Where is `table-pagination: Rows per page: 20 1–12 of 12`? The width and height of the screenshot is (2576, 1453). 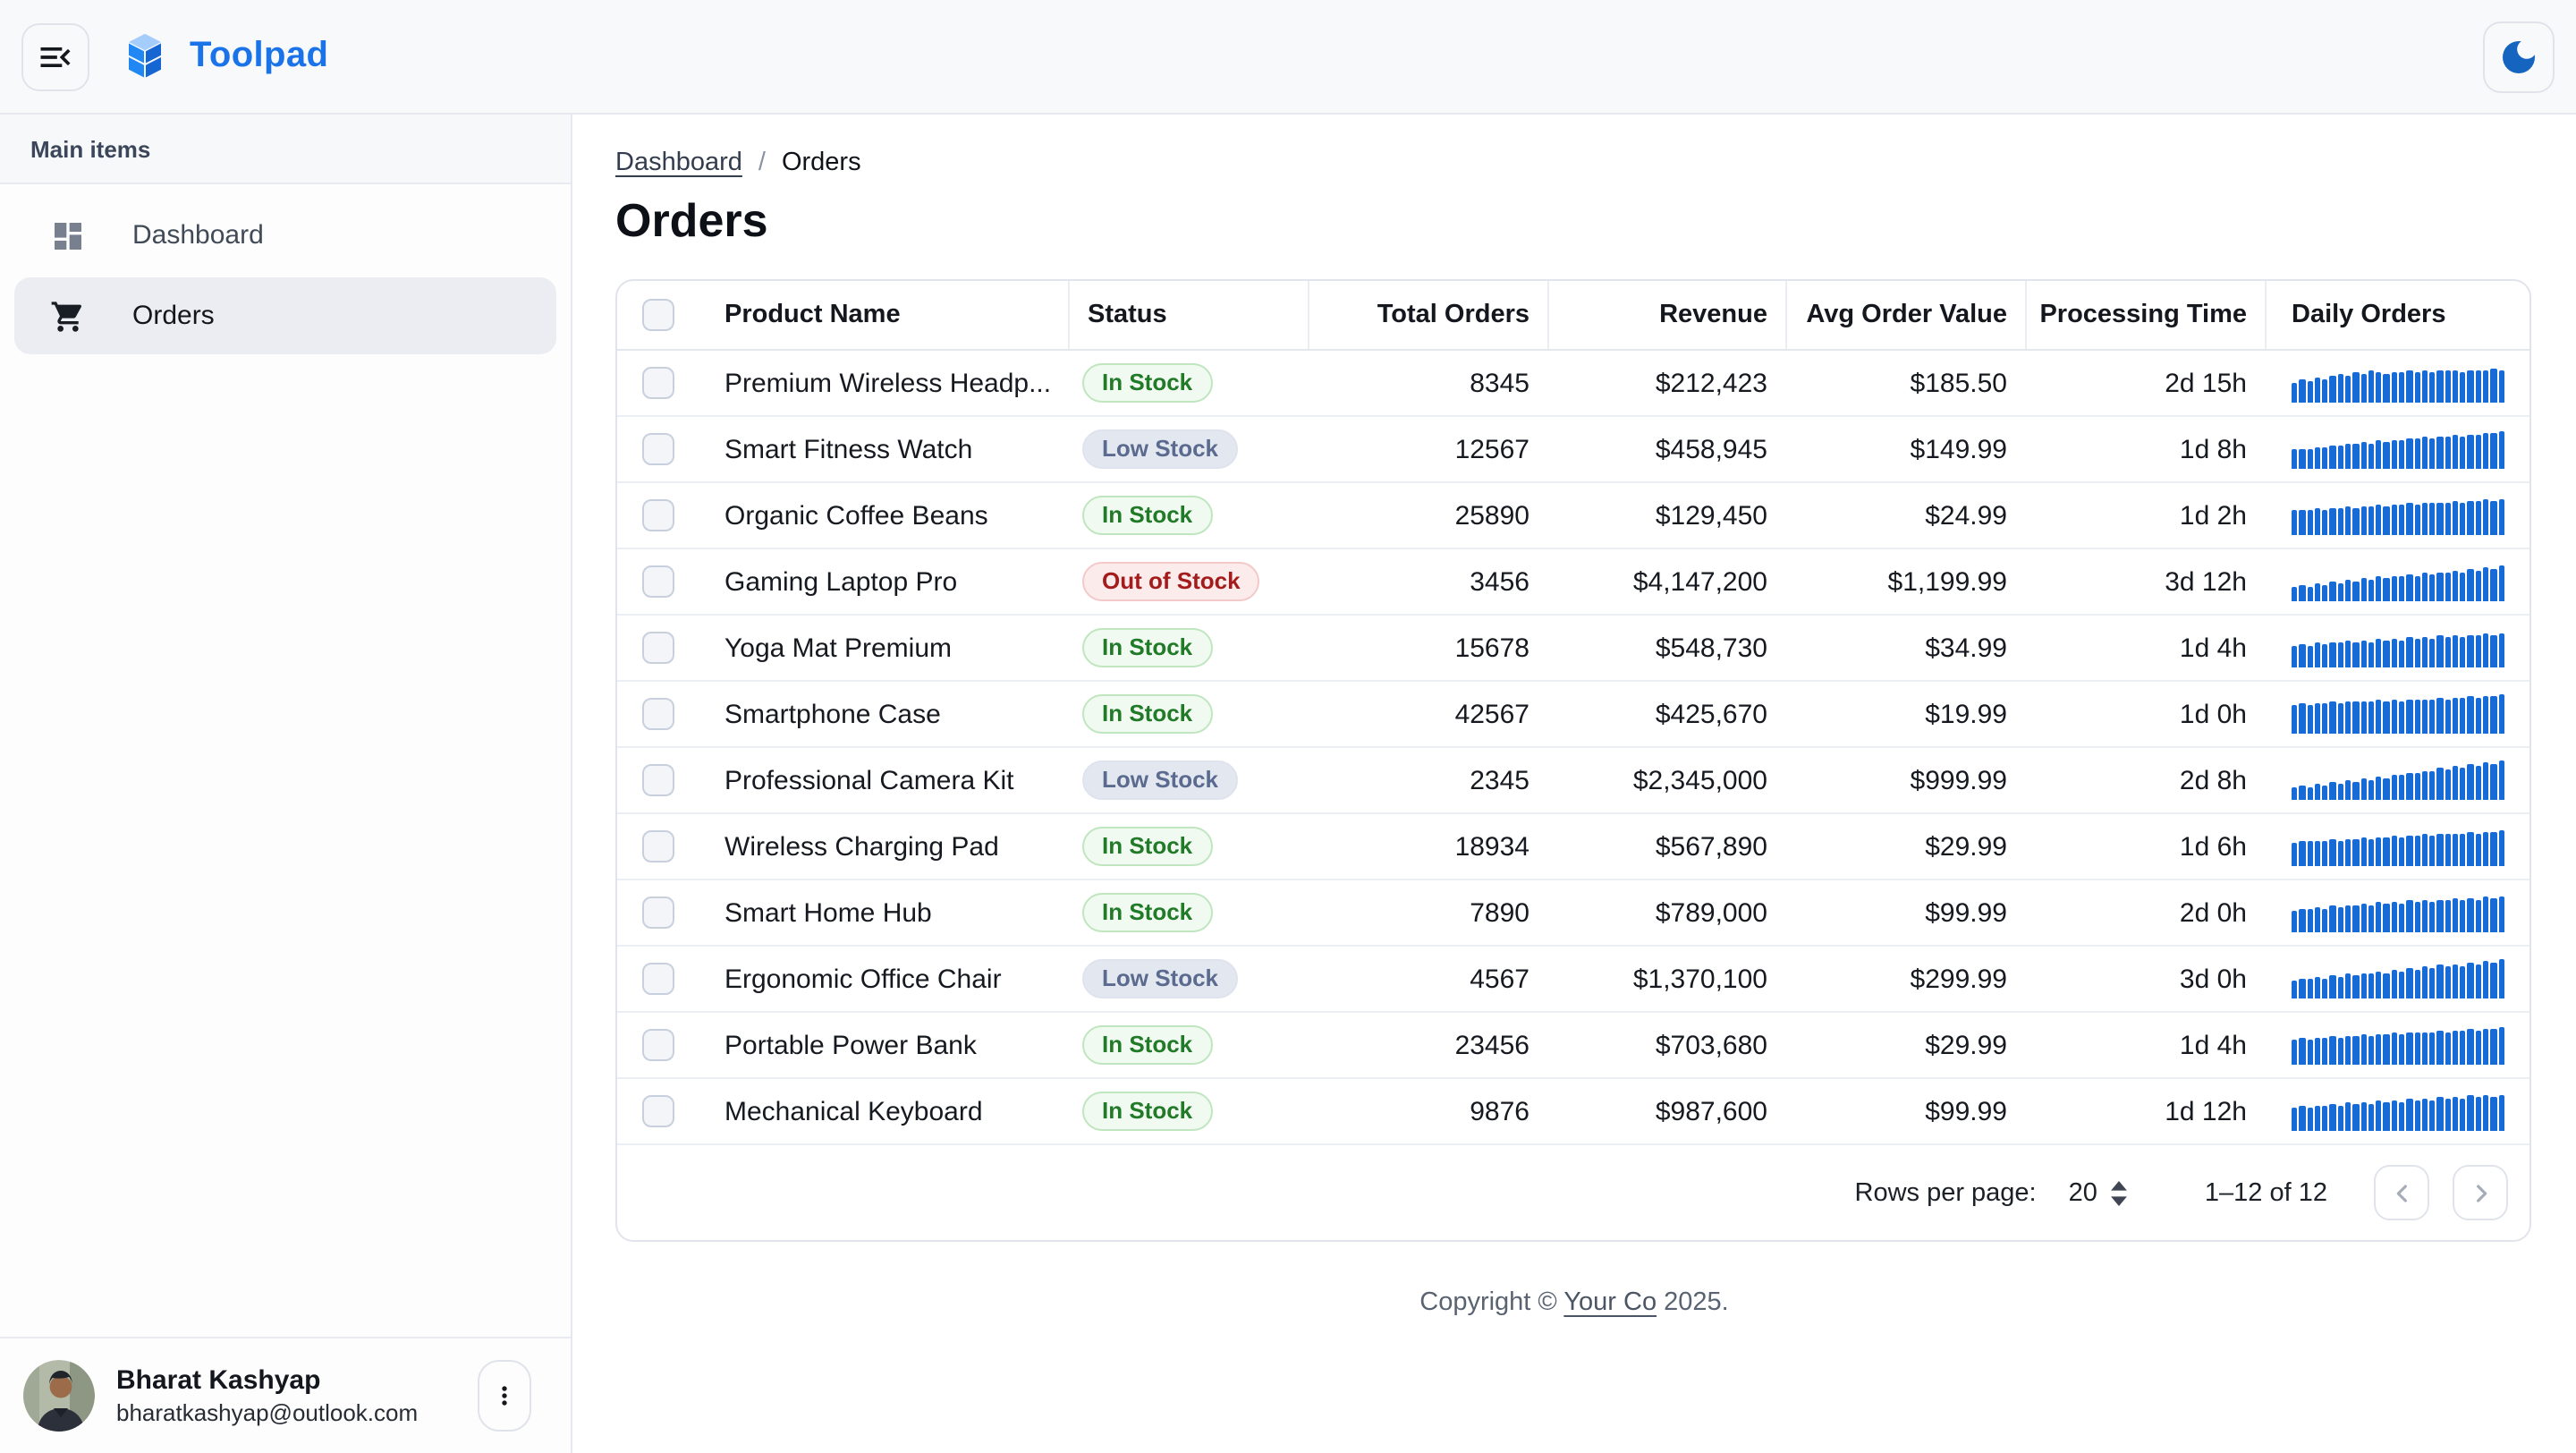 table-pagination: Rows per page: 20 1–12 of 12 is located at coordinates (1573, 1192).